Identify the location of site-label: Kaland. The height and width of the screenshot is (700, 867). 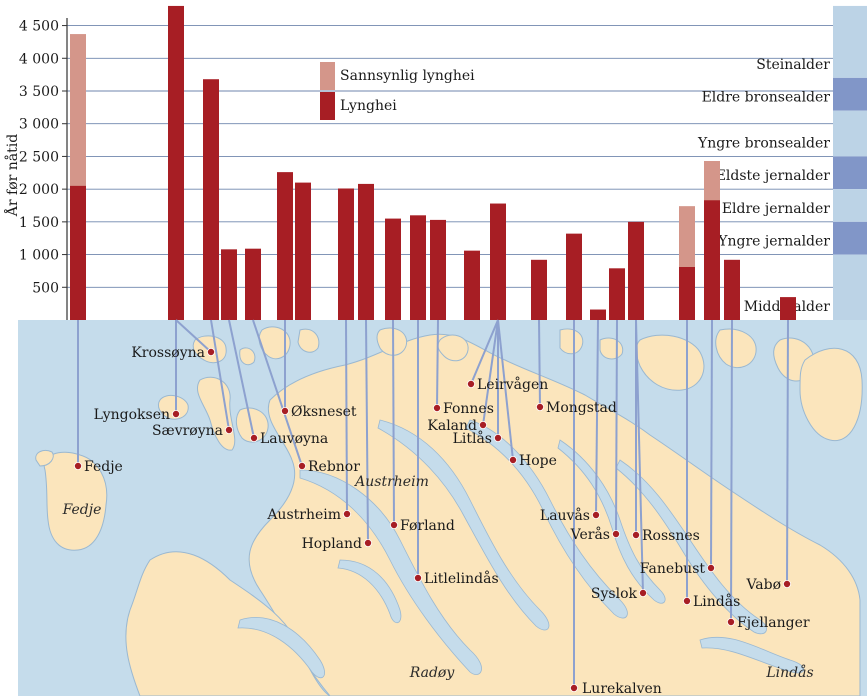
(452, 426).